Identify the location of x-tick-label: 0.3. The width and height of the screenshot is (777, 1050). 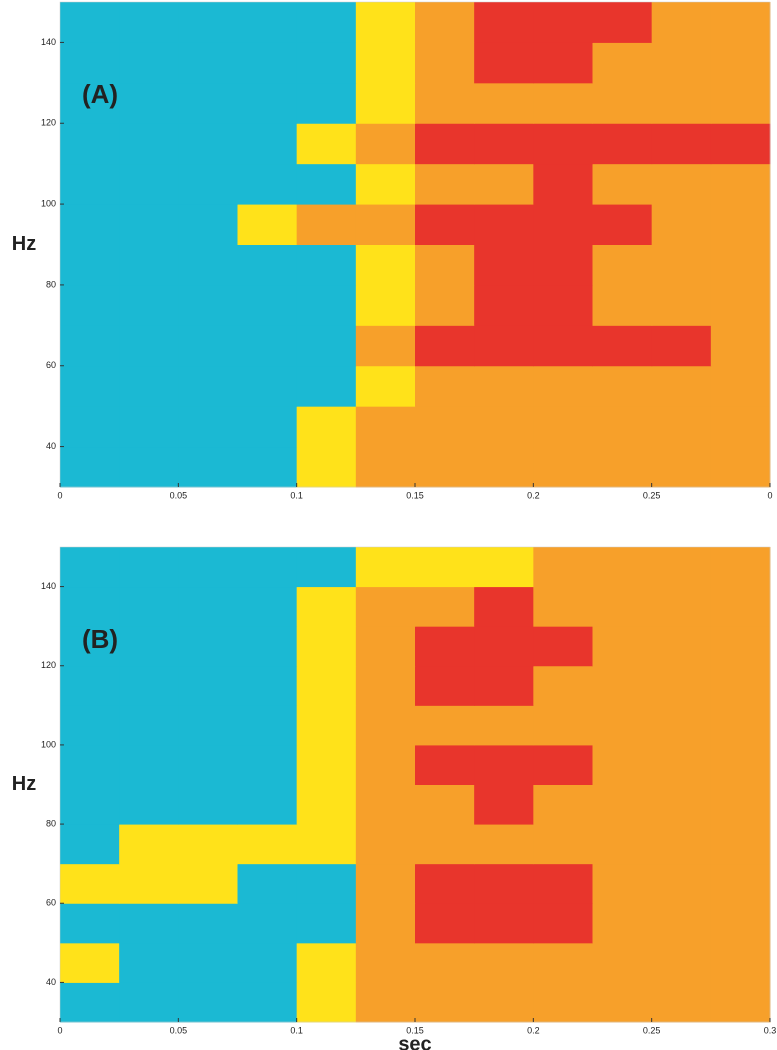
(770, 1030).